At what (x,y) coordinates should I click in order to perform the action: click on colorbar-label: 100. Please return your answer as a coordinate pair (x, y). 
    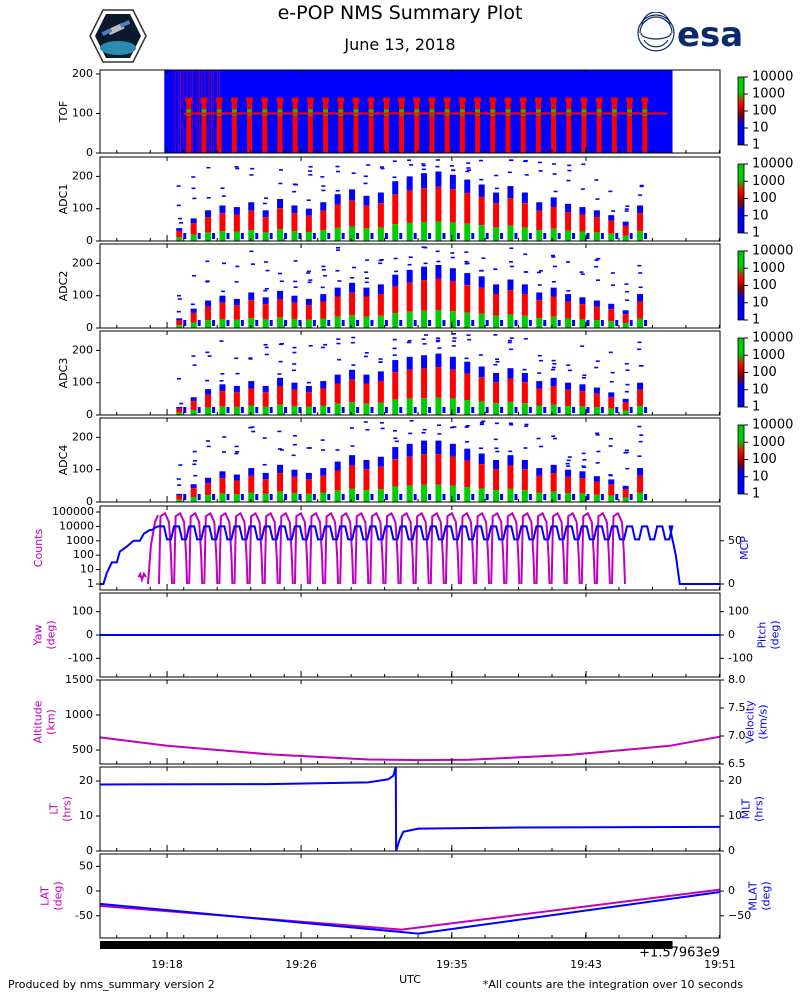
    Looking at the image, I should click on (764, 198).